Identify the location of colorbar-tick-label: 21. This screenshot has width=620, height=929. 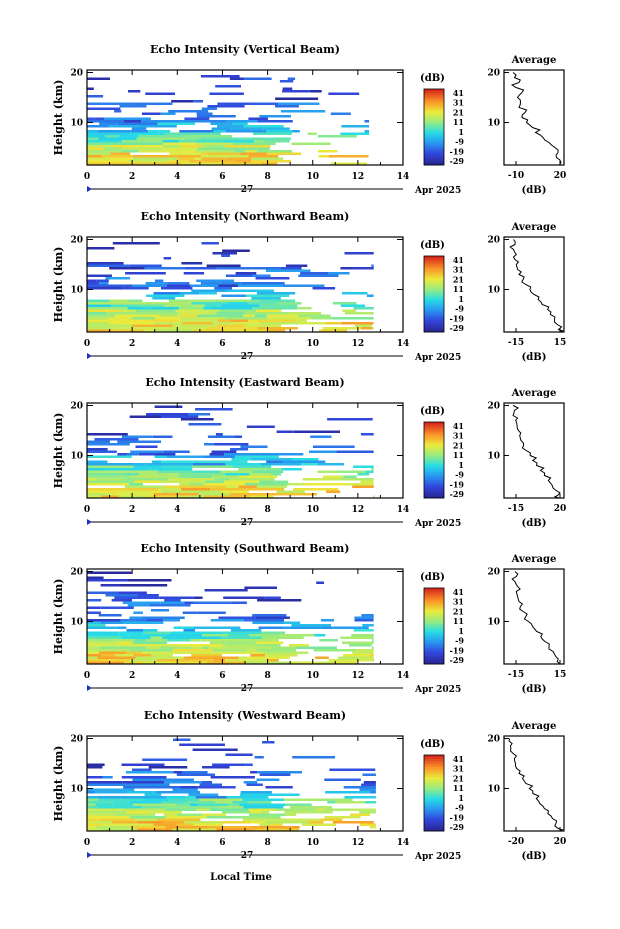
(458, 611).